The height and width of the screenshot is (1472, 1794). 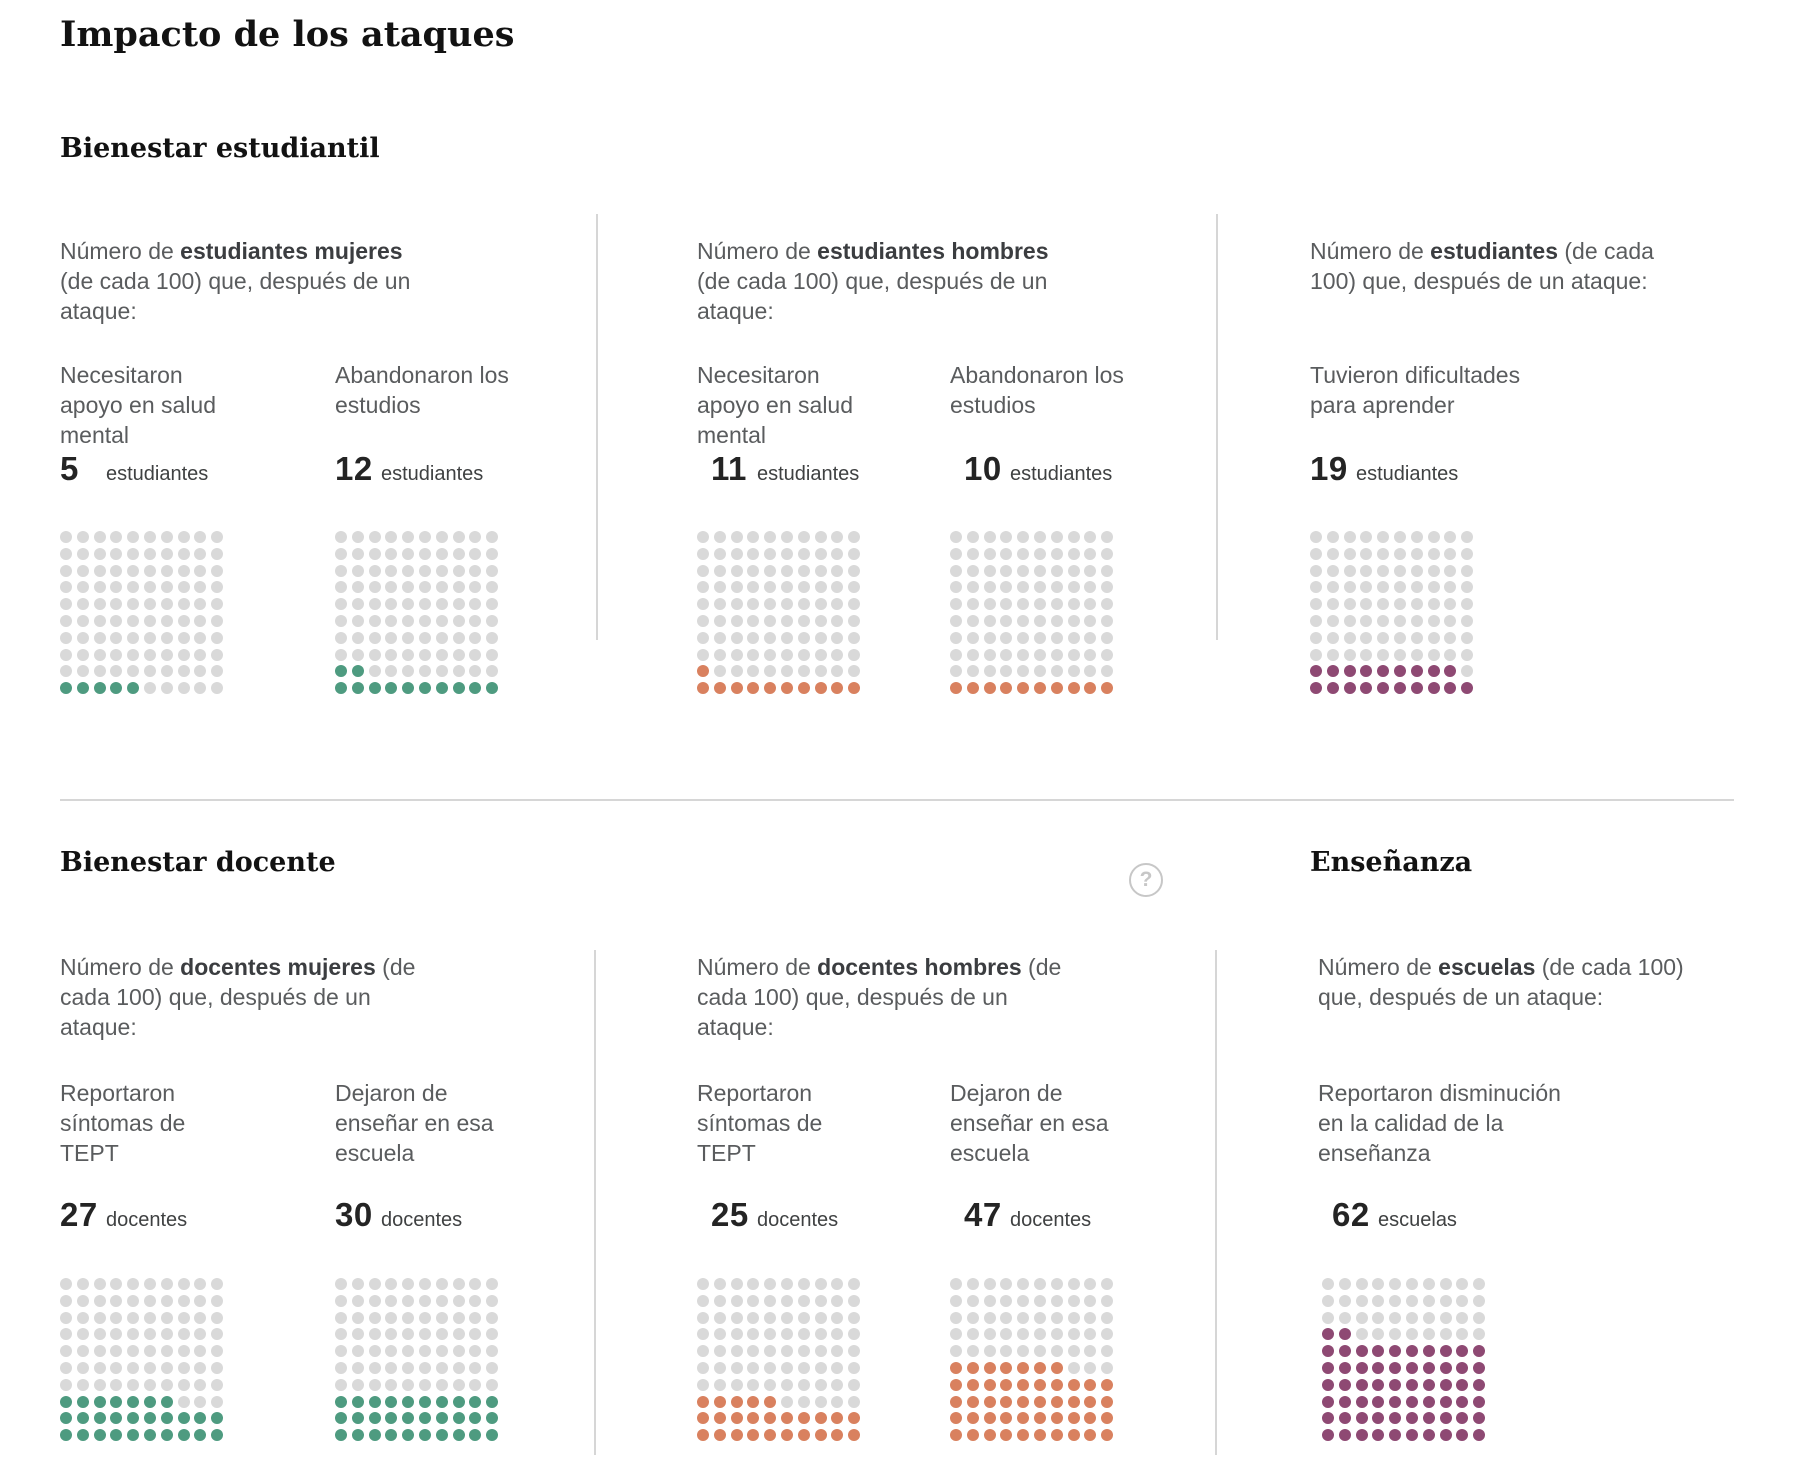 What do you see at coordinates (1146, 880) in the screenshot?
I see `question-mark-icon: ?` at bounding box center [1146, 880].